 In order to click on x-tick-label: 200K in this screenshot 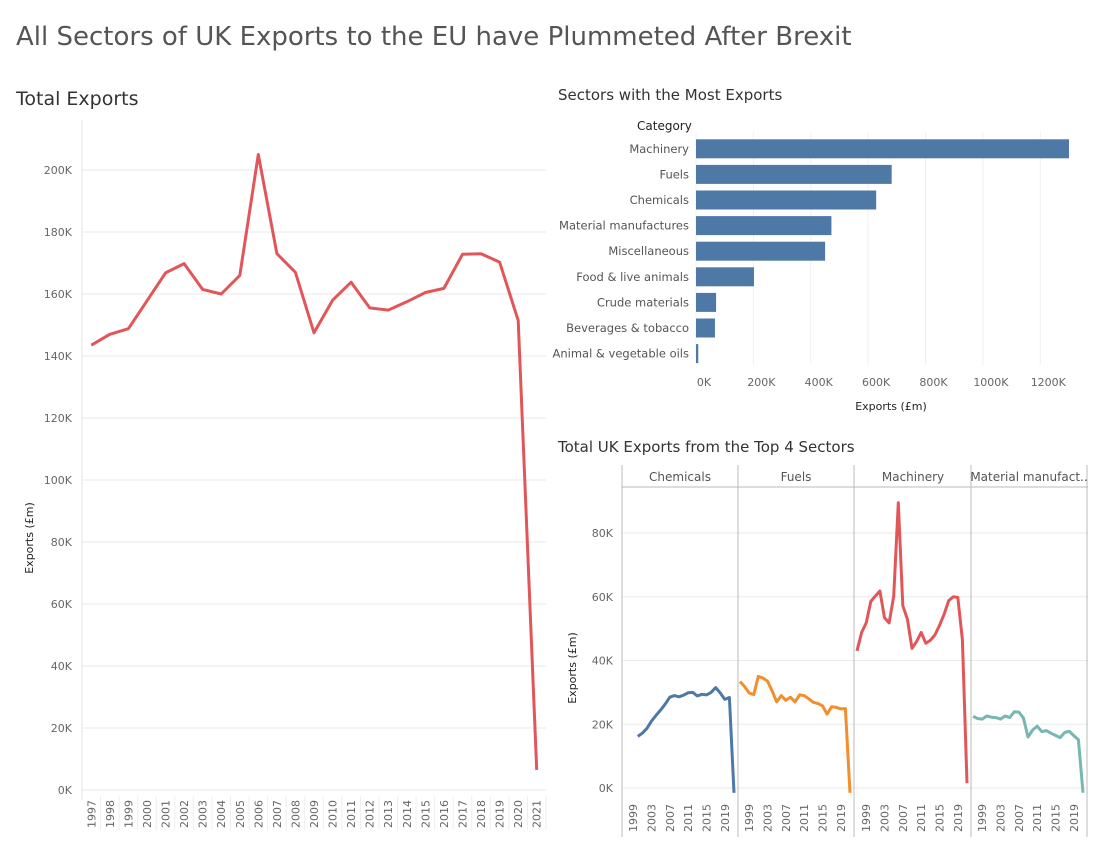, I will do `click(761, 382)`.